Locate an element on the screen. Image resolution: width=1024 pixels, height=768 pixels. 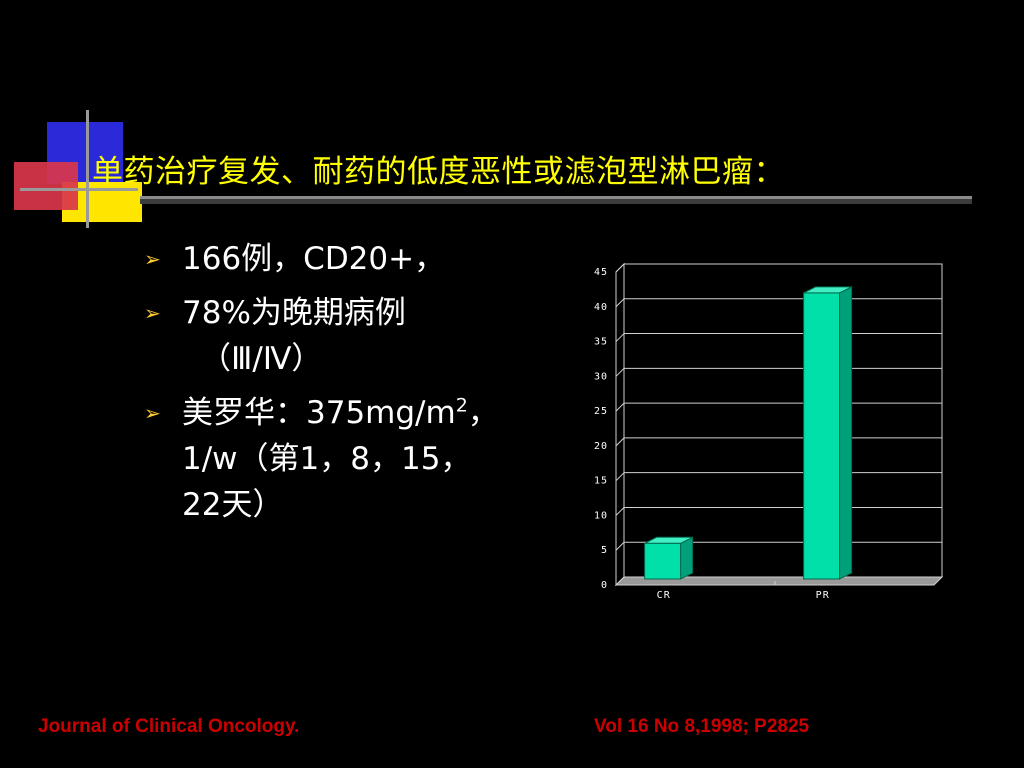
bullet-text-continued: 1/w（第1，8，15， is located at coordinates (327, 459).